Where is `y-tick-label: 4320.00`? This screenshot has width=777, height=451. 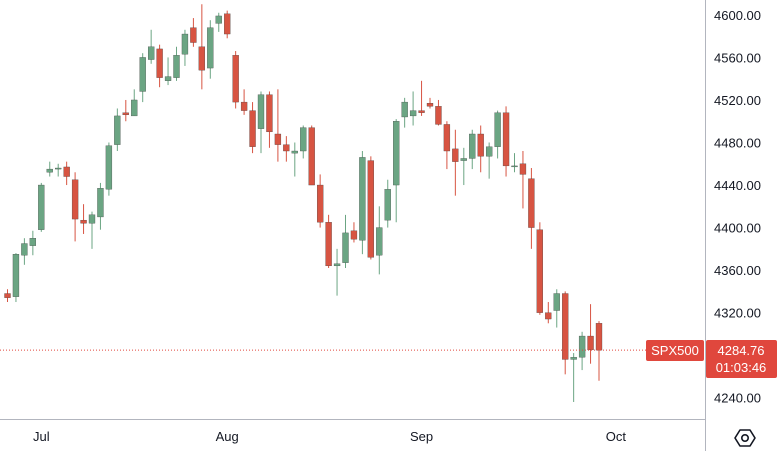 y-tick-label: 4320.00 is located at coordinates (737, 313).